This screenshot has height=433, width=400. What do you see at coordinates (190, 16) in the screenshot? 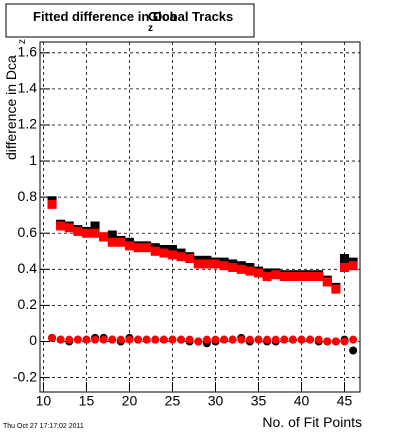
I see `title-suffix: Global Tracks` at bounding box center [190, 16].